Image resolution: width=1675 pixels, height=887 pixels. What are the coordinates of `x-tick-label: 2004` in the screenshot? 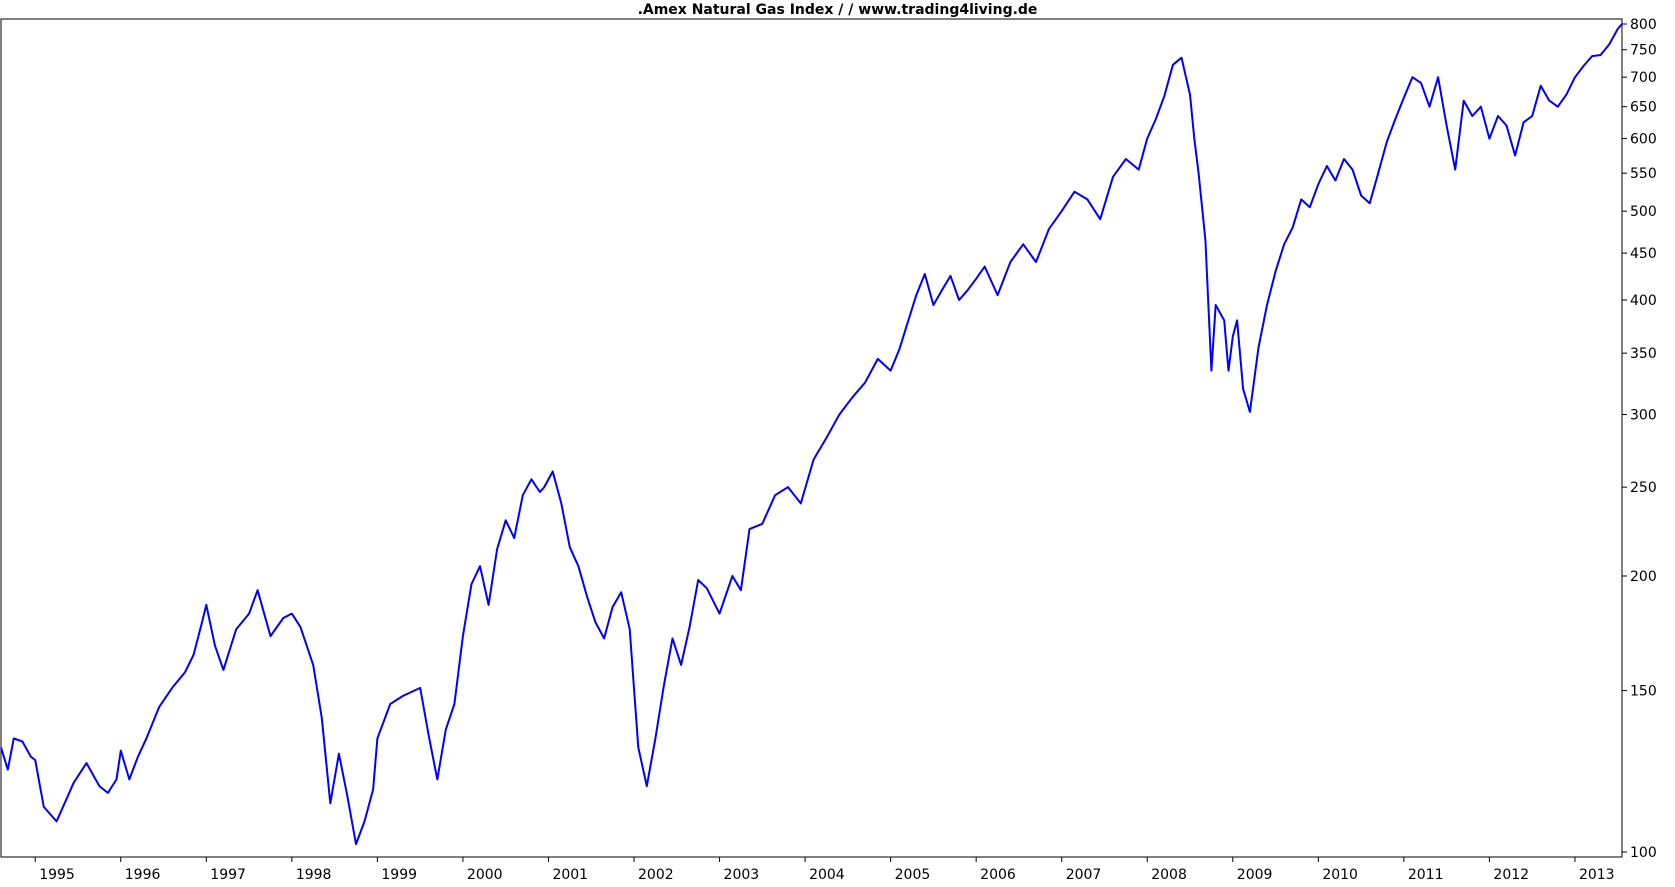 It's located at (827, 875).